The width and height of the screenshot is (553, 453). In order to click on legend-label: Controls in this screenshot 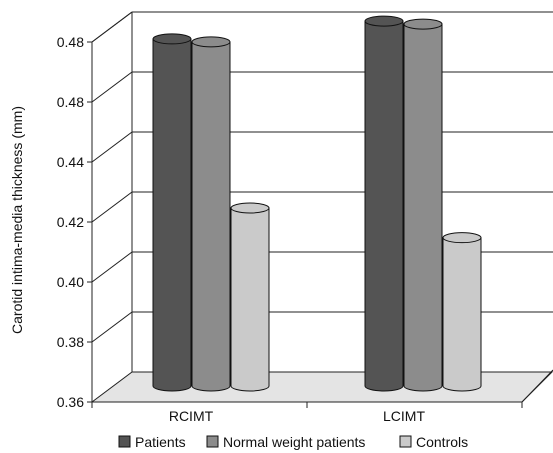, I will do `click(442, 442)`.